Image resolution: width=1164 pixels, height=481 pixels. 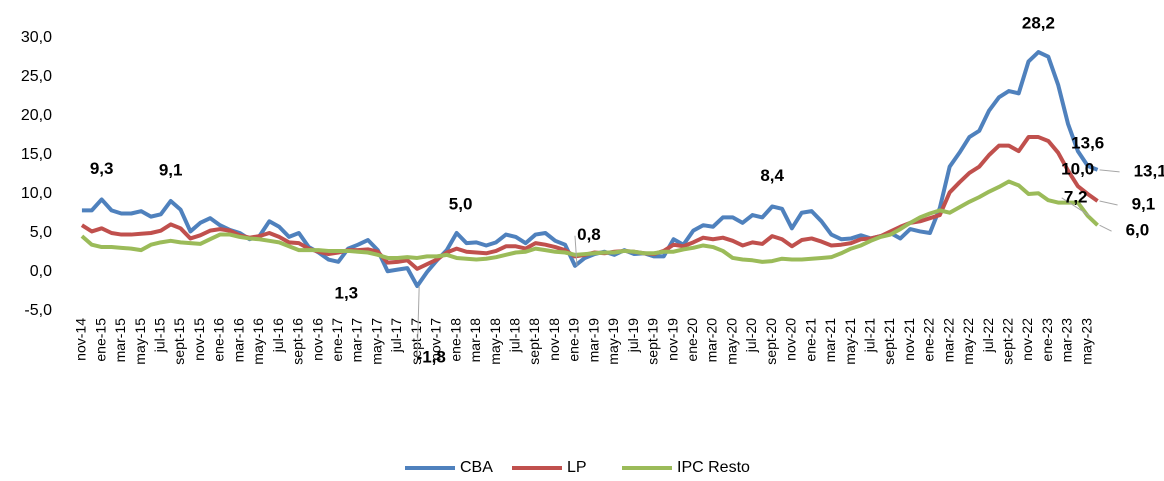 What do you see at coordinates (613, 341) in the screenshot?
I see `x-tick-label: may-19` at bounding box center [613, 341].